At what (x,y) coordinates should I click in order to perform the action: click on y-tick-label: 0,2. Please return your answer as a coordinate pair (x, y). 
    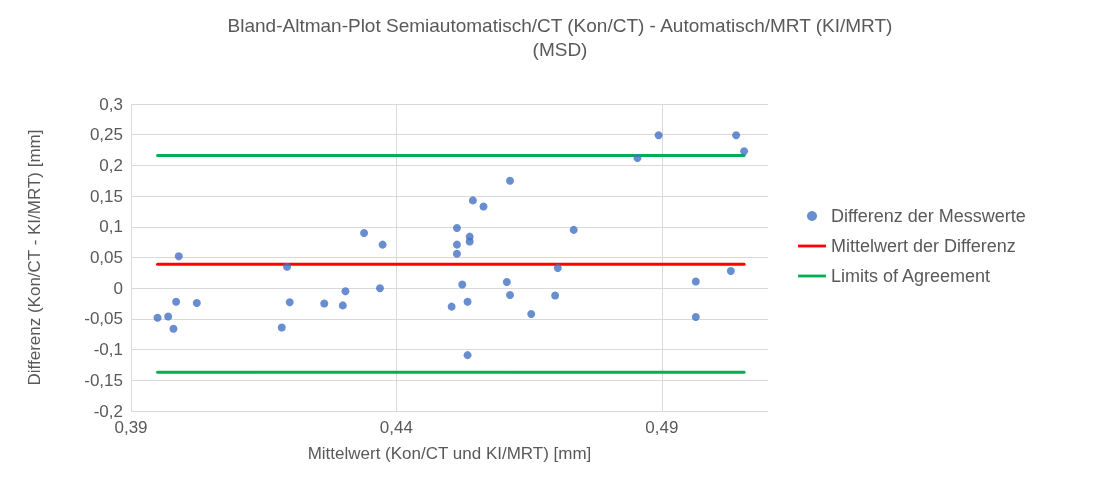
    Looking at the image, I should click on (111, 165).